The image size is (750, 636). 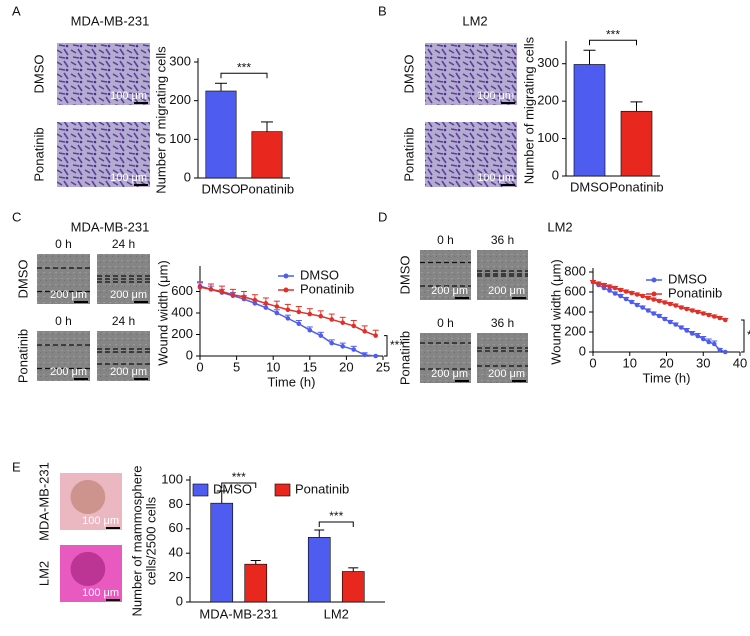 I want to click on x-tick-label: 5, so click(x=236, y=366).